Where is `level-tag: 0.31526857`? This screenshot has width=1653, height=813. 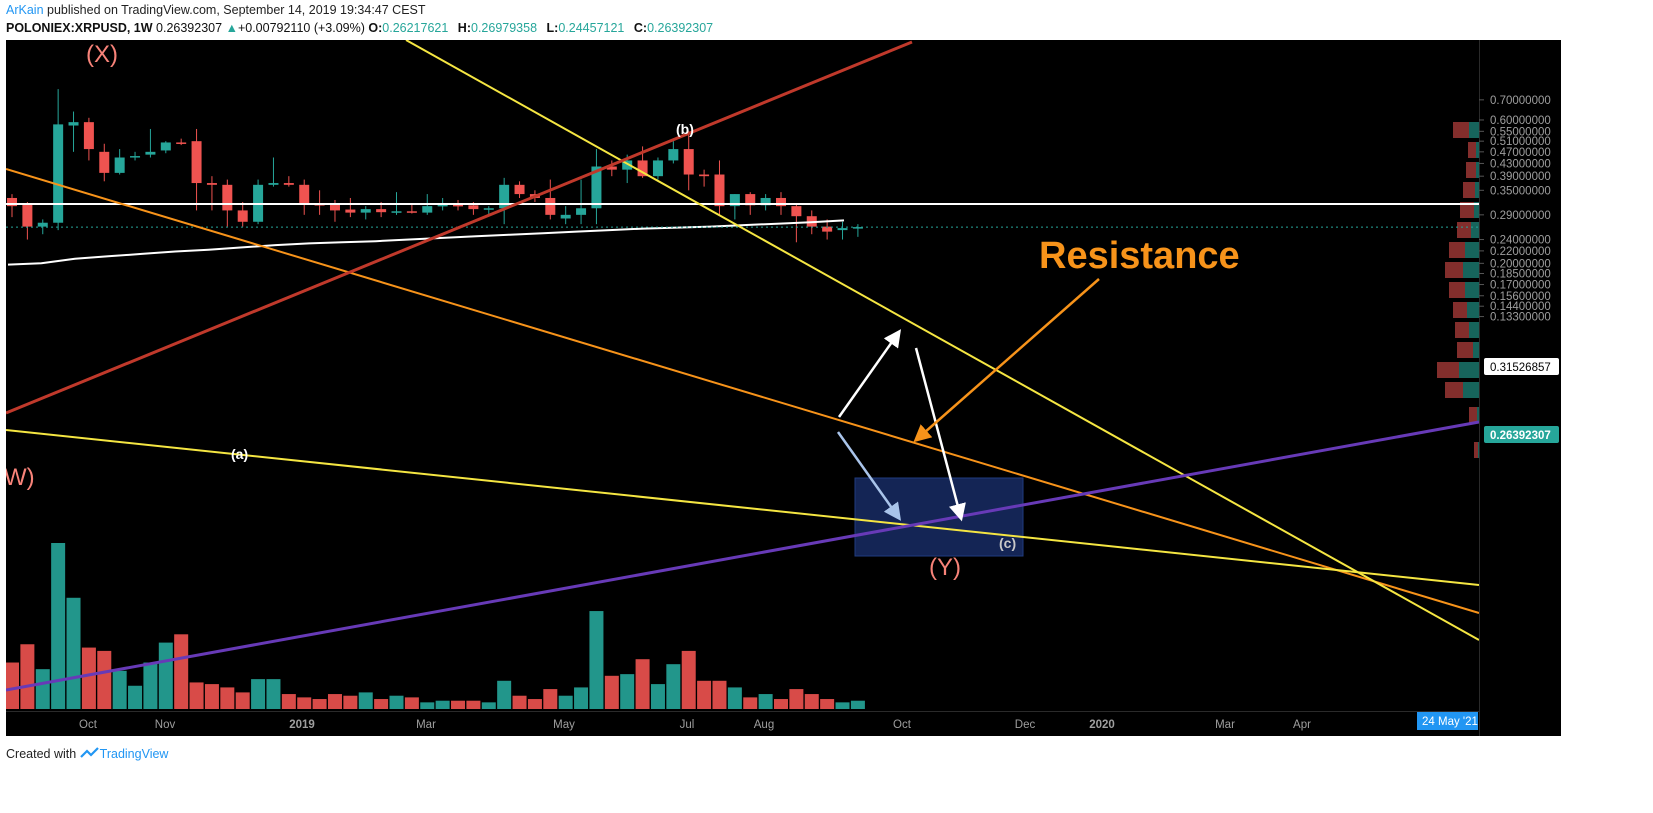
level-tag: 0.31526857 is located at coordinates (1520, 368).